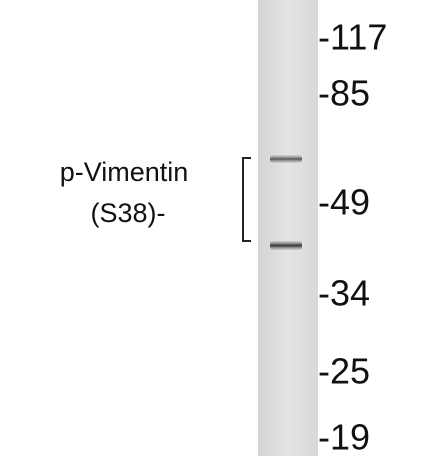 The image size is (436, 461). Describe the element at coordinates (344, 202) in the screenshot. I see `marker-label: -49` at that location.